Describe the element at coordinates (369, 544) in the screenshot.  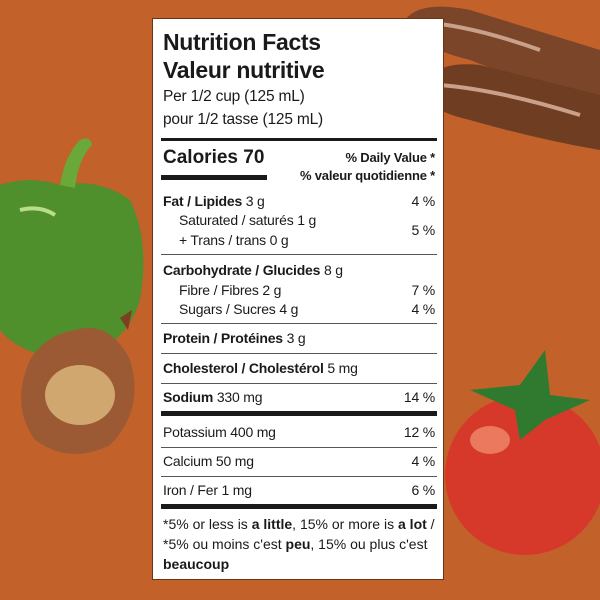
I see `footnote-text: , 15% ou plus c'est` at that location.